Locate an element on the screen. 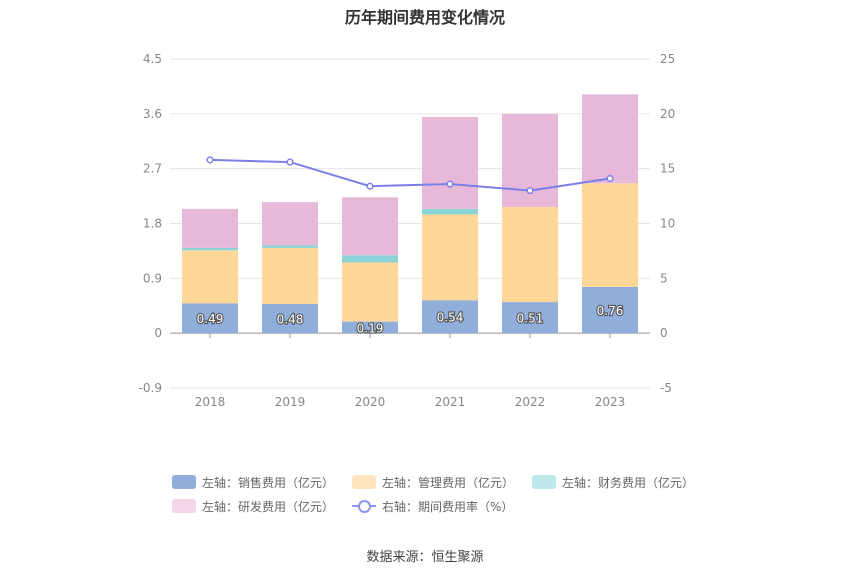 This screenshot has height=575, width=850. left-tick-label: 0.9 is located at coordinates (152, 278).